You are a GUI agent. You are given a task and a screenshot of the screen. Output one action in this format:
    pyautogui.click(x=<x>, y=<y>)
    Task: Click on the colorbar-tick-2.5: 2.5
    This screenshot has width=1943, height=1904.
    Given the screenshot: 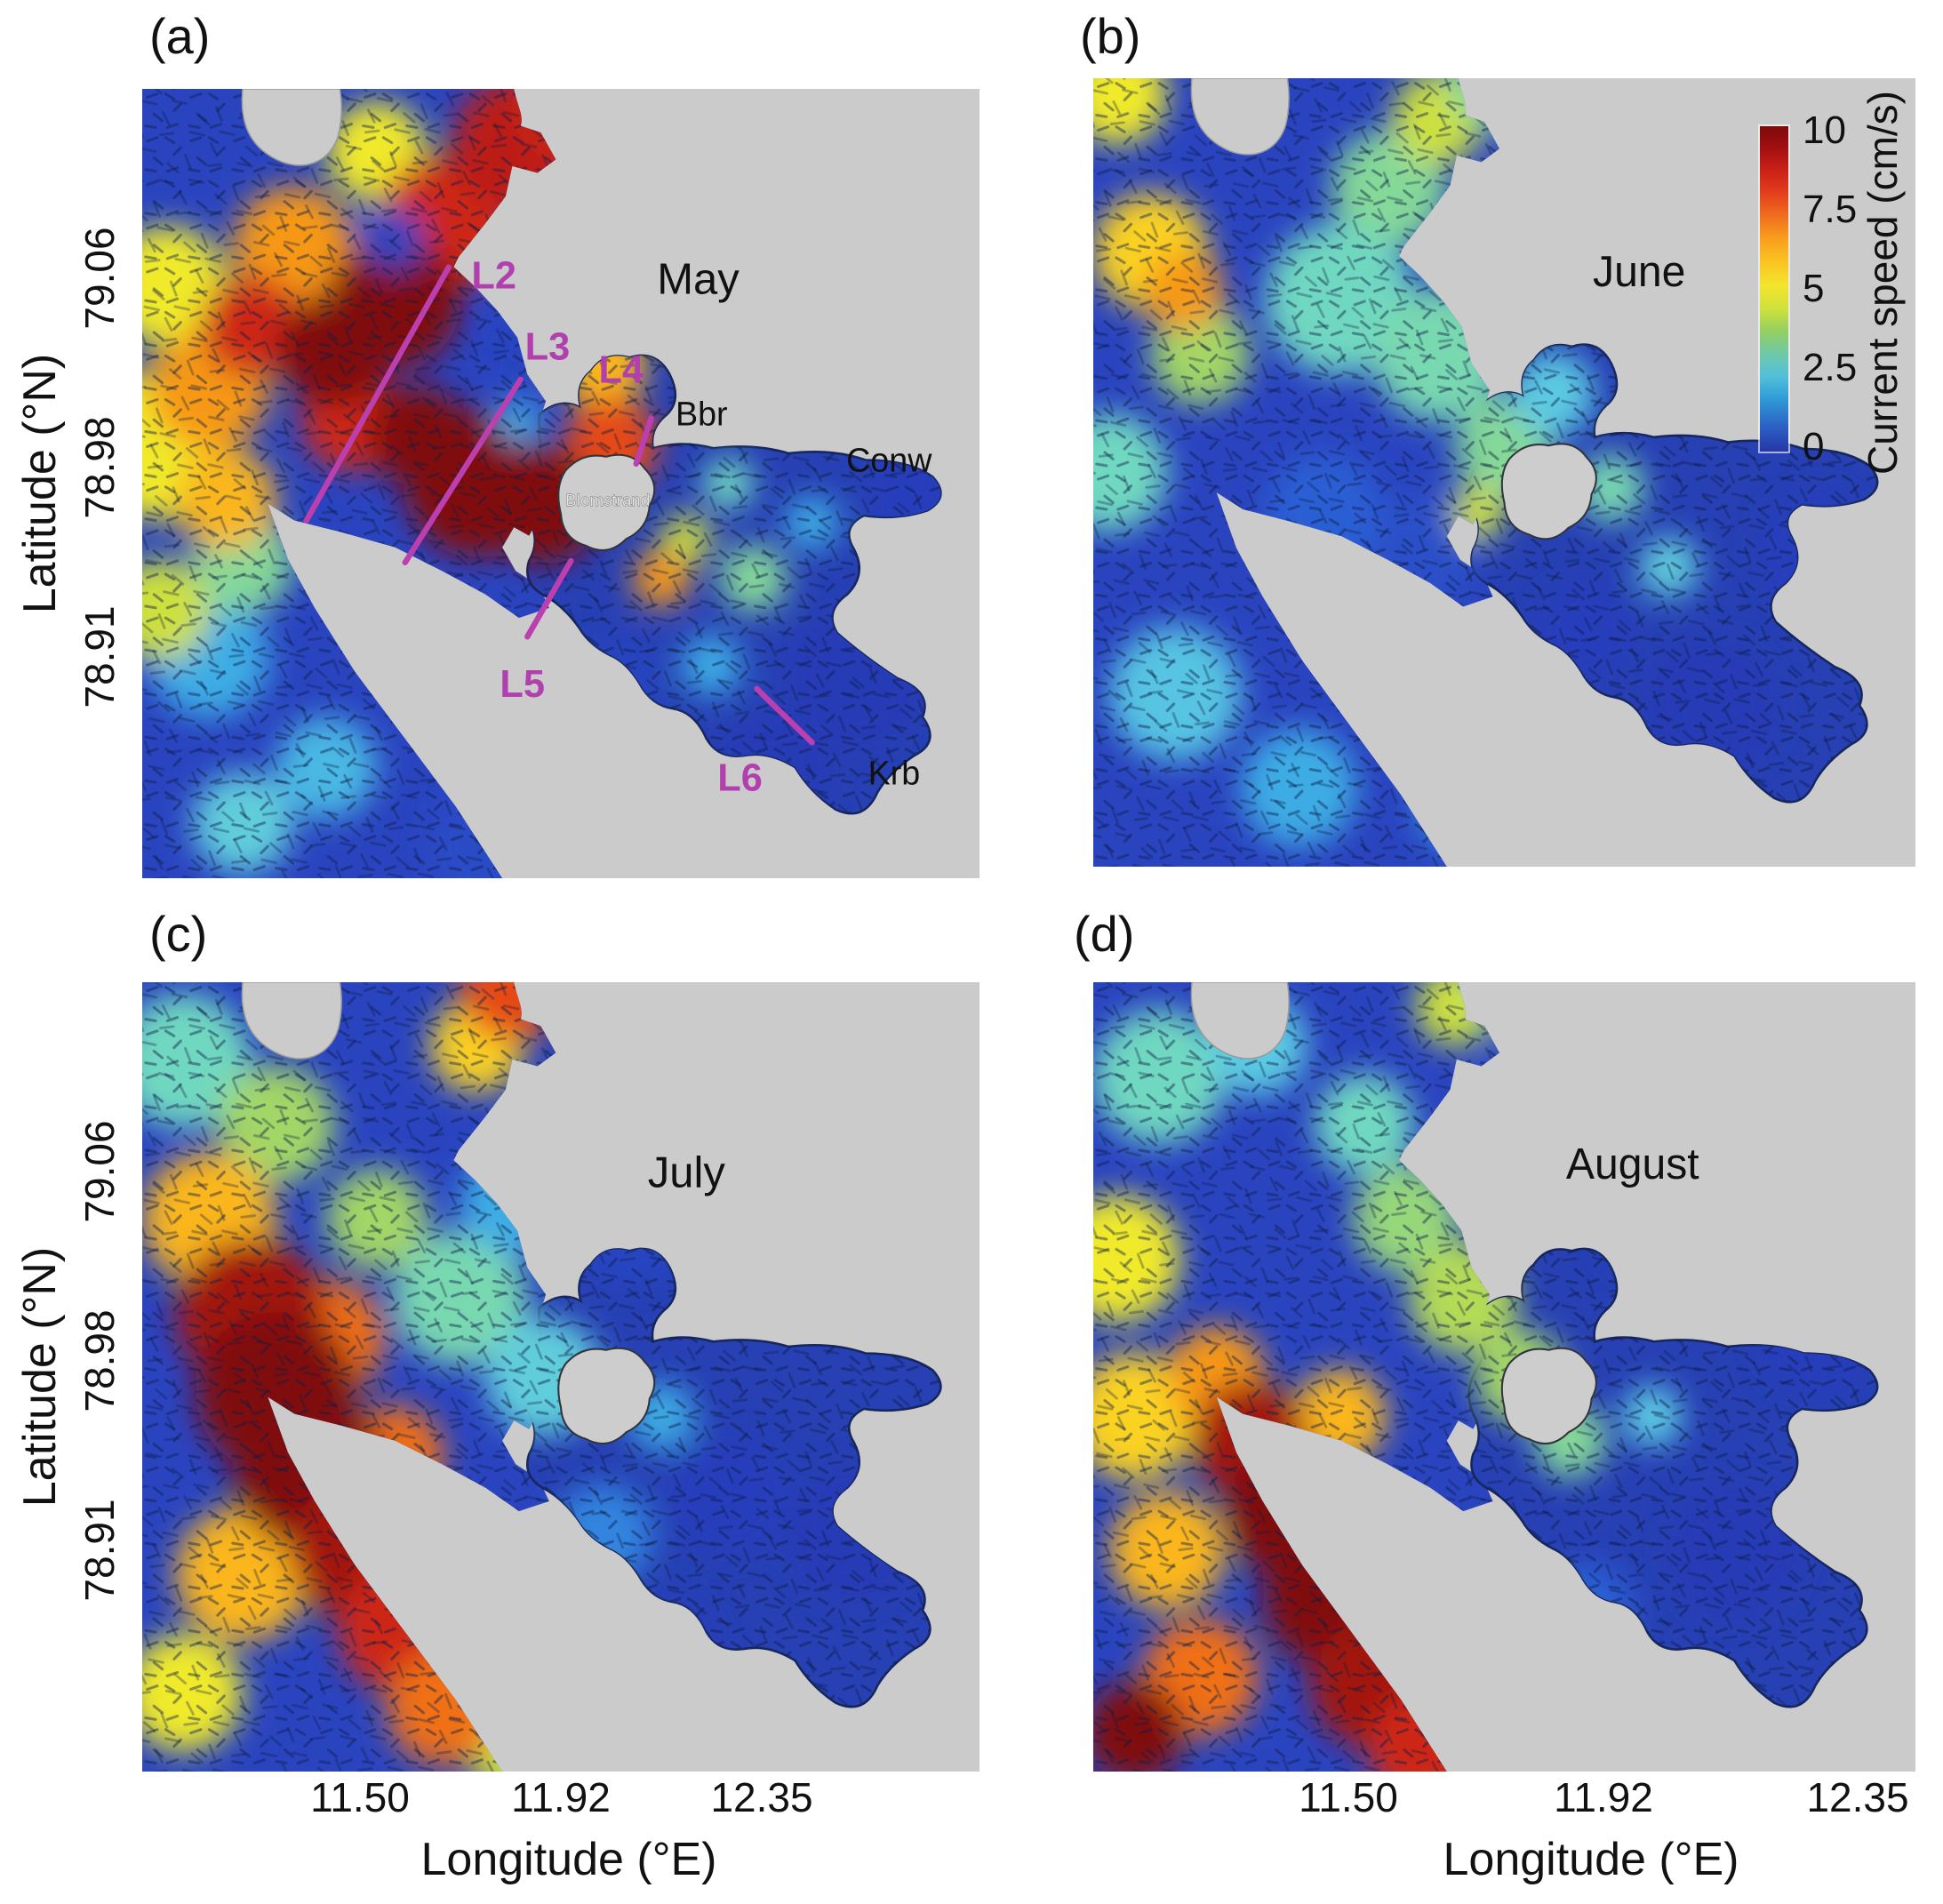 What is the action you would take?
    pyautogui.click(x=1831, y=367)
    